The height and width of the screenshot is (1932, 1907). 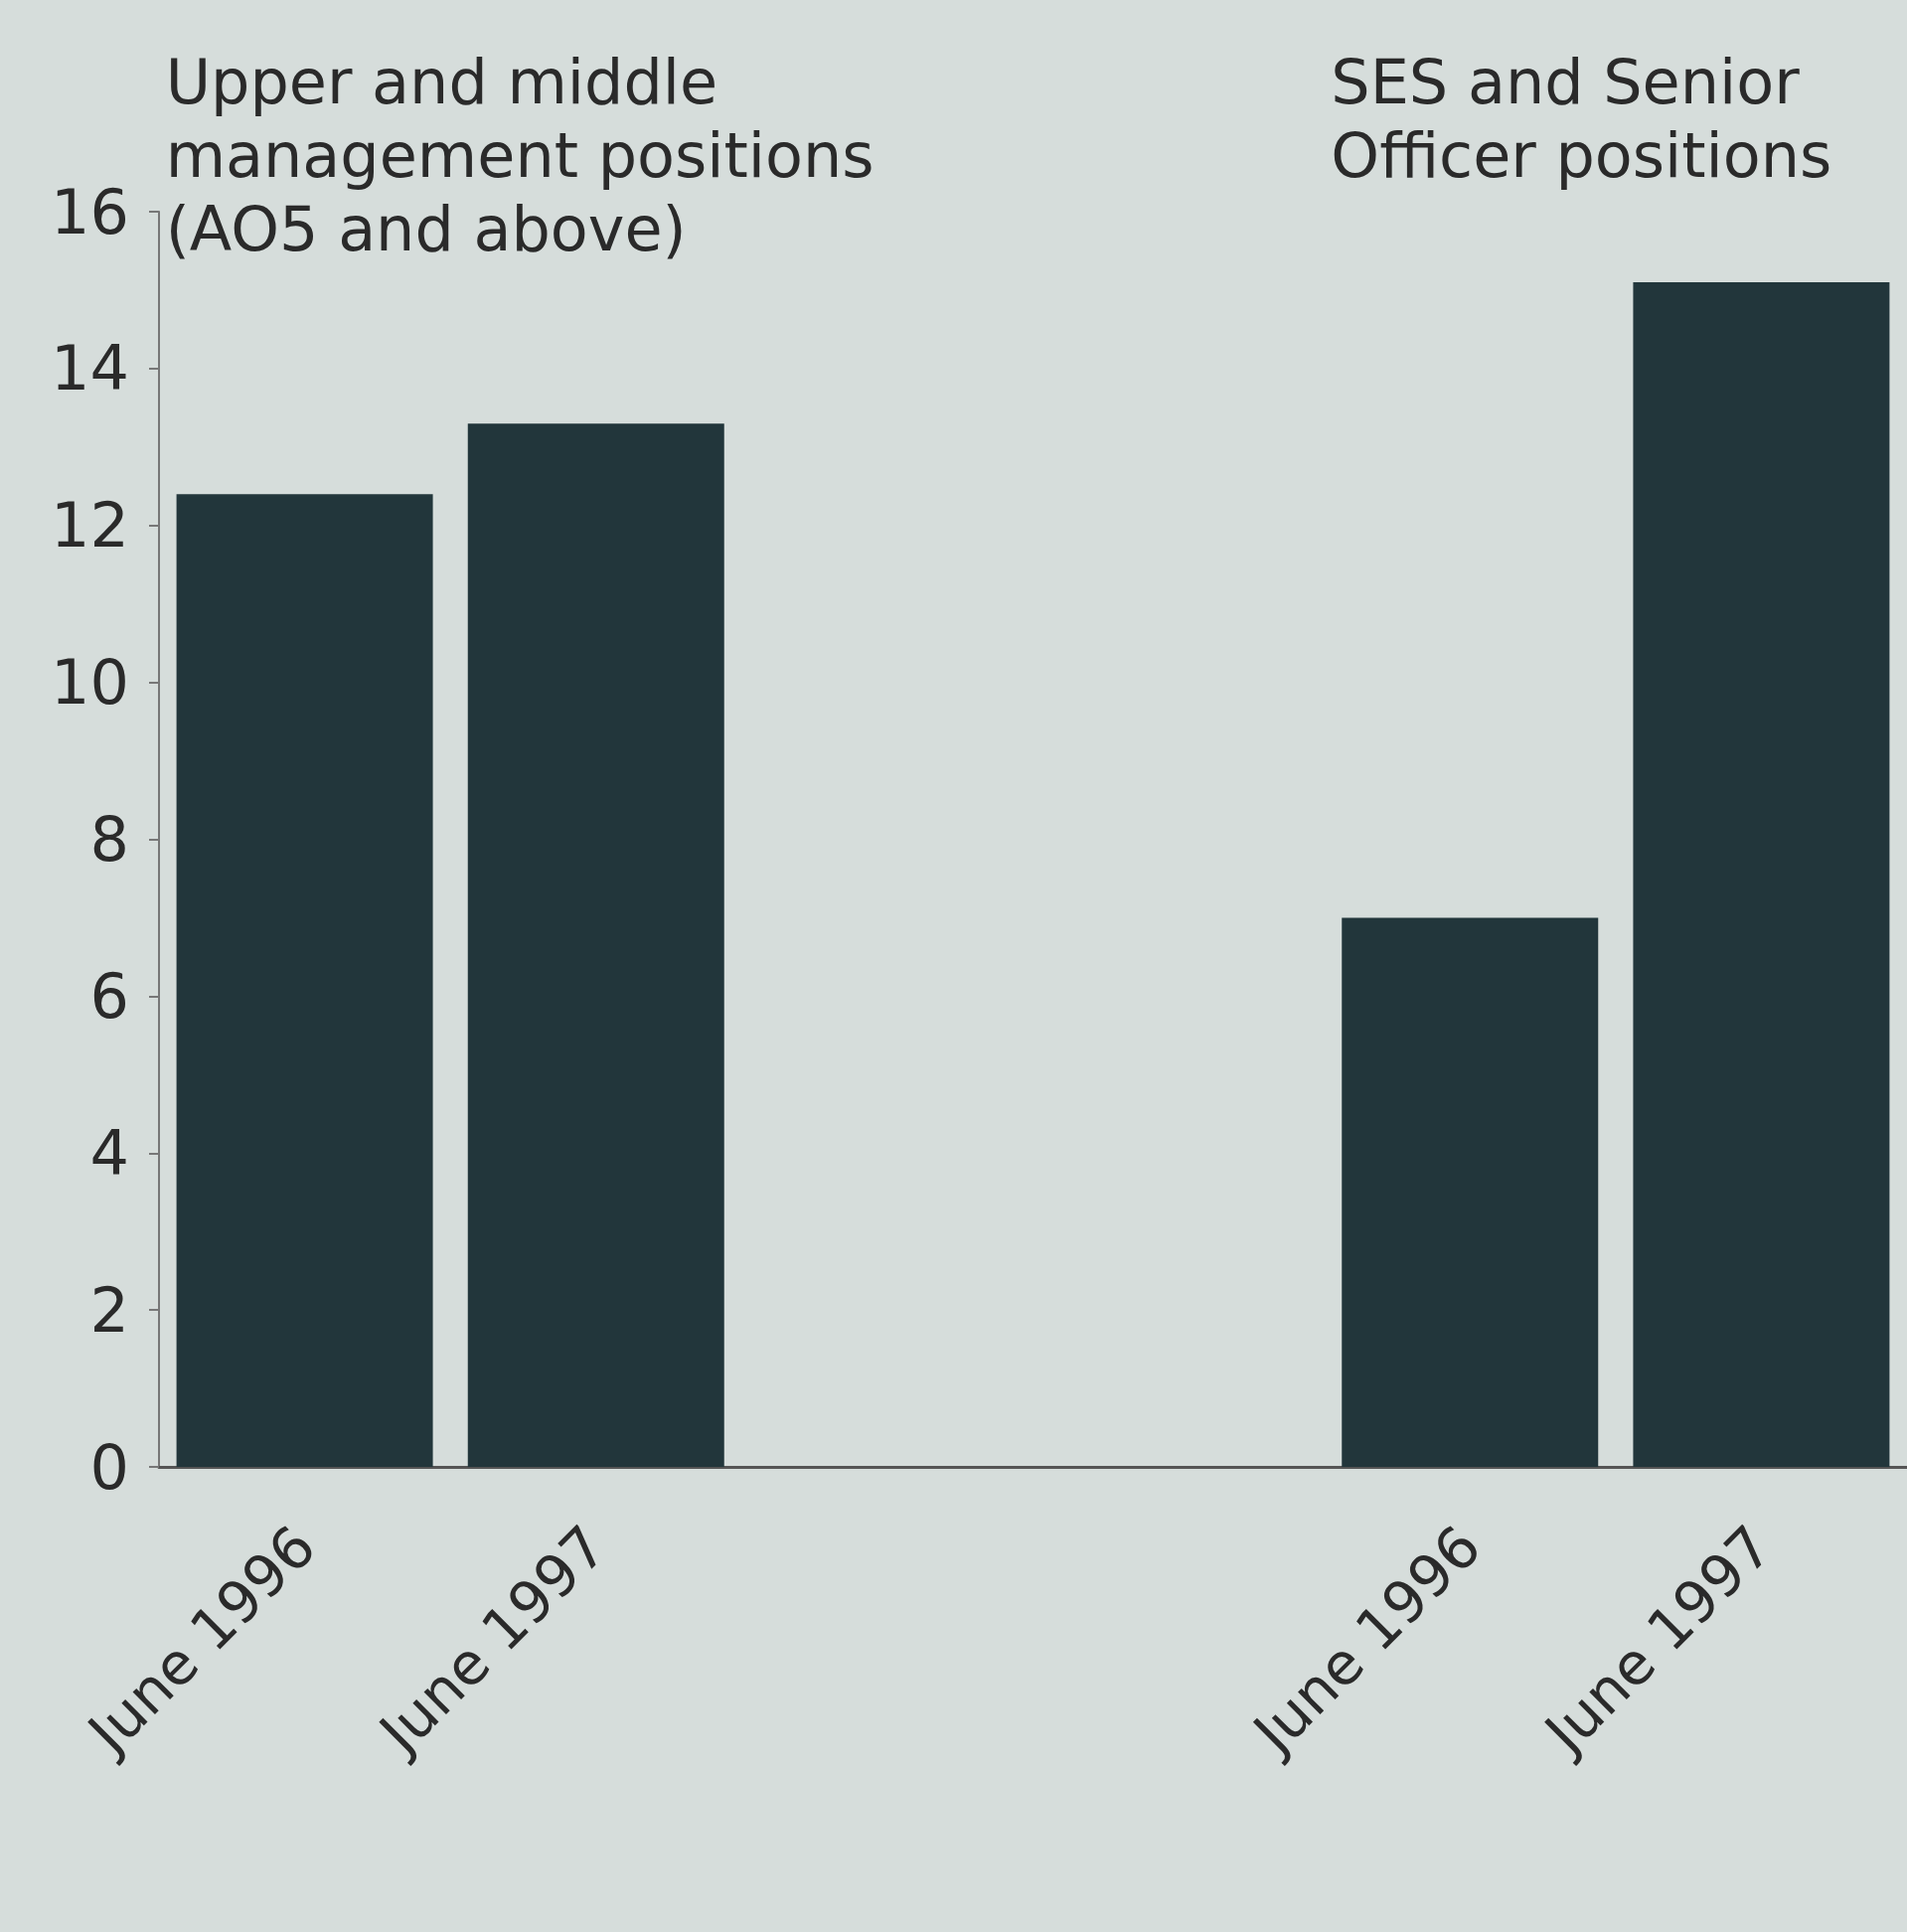 I want to click on text: SES and Senior Officer positions, so click(x=1581, y=118).